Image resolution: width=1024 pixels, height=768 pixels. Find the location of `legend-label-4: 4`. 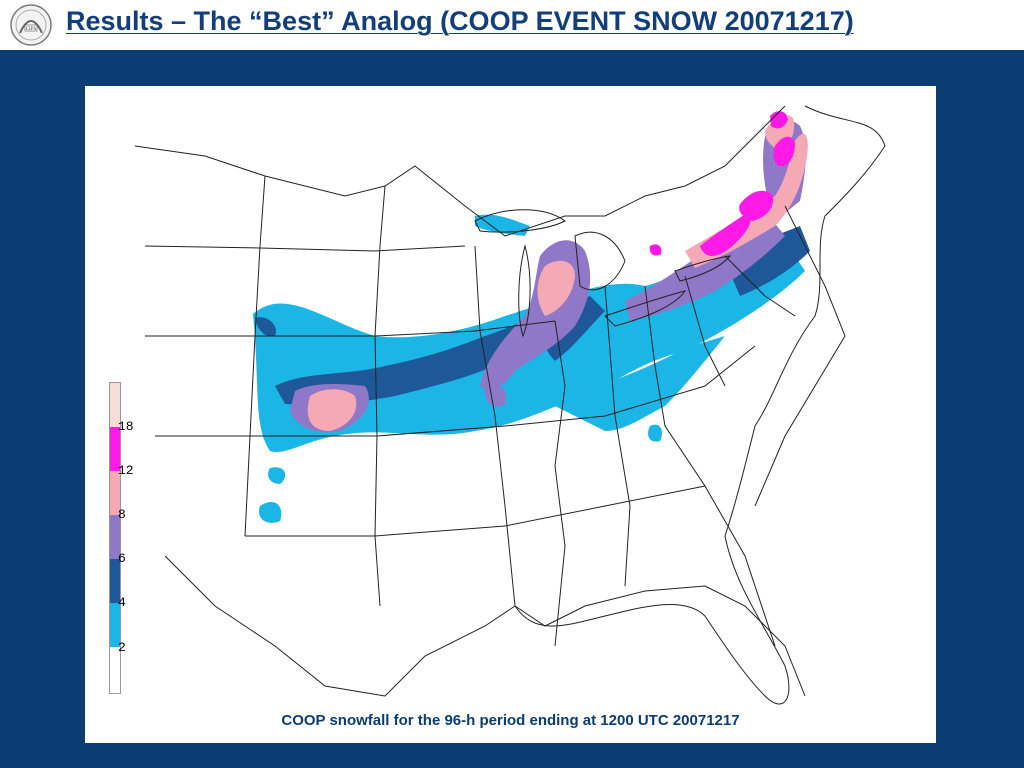

legend-label-4: 4 is located at coordinates (122, 602).